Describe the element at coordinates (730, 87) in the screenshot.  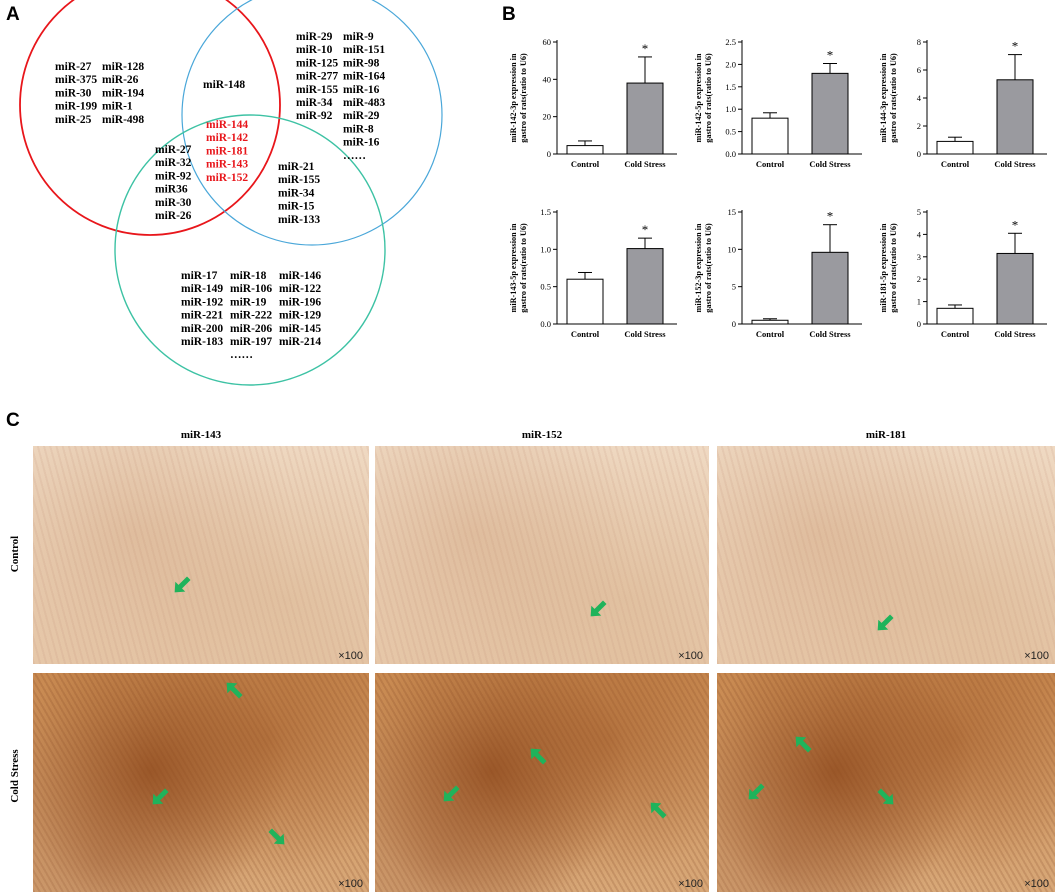
I see `y-tick-label: 1.5` at that location.